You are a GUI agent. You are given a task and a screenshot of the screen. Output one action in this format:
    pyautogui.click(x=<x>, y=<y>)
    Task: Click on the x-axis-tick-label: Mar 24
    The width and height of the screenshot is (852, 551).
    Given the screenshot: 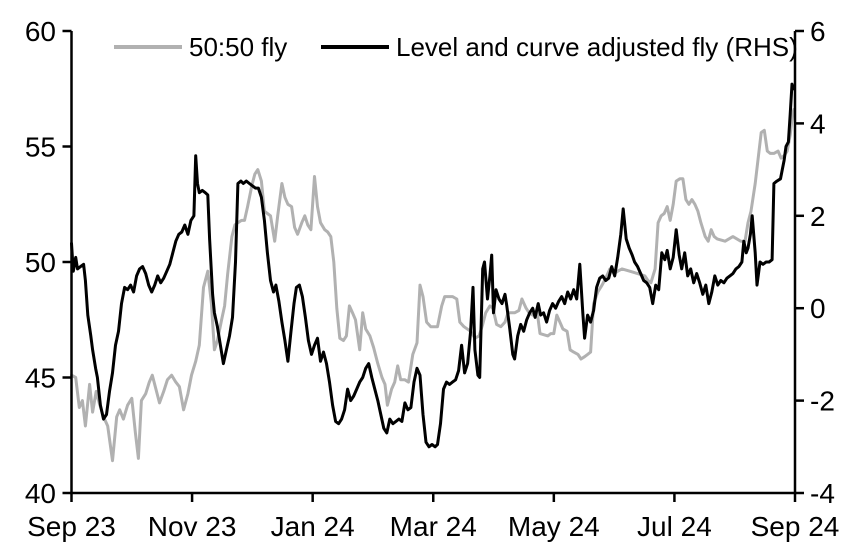 What is the action you would take?
    pyautogui.click(x=433, y=526)
    